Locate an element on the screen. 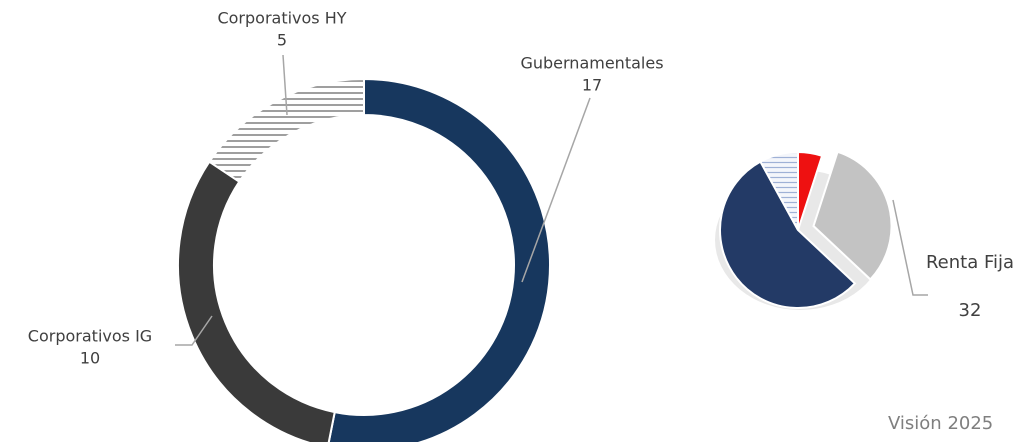  label-value: 17 is located at coordinates (592, 85).